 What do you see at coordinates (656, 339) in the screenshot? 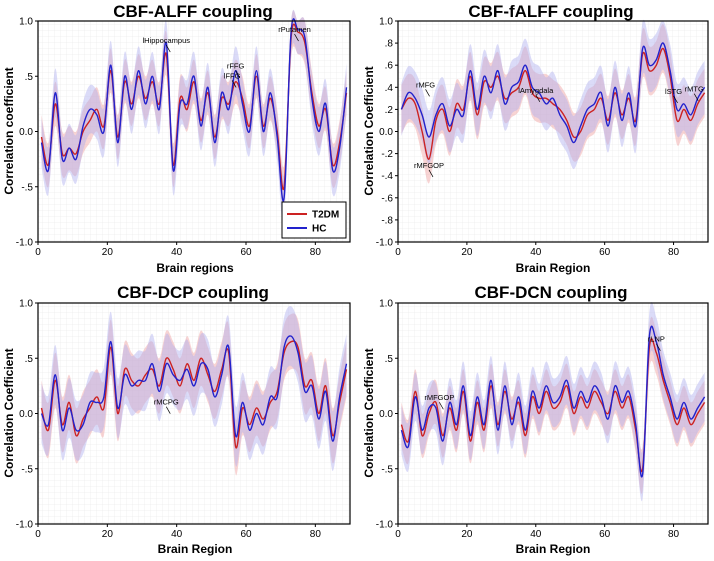
I see `annotation-label: rLNP` at bounding box center [656, 339].